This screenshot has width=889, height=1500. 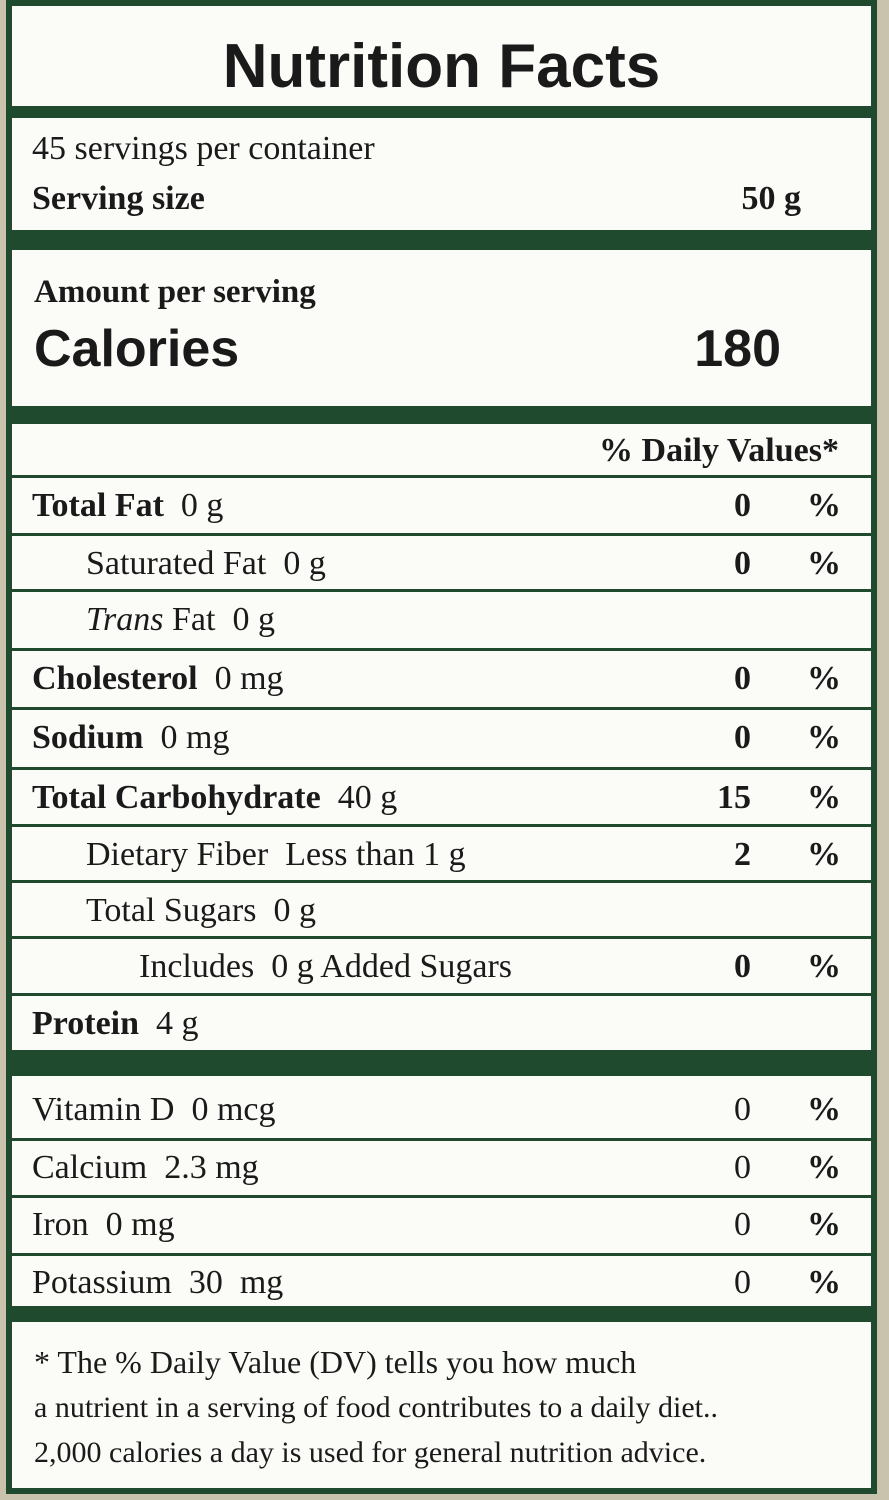 What do you see at coordinates (742, 854) in the screenshot?
I see `daily-value: 2` at bounding box center [742, 854].